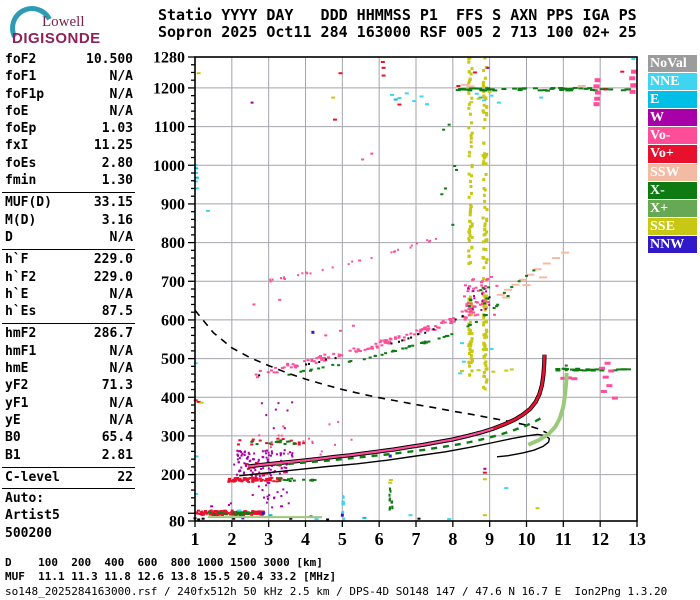  What do you see at coordinates (113, 203) in the screenshot?
I see `param-value: 33.15` at bounding box center [113, 203].